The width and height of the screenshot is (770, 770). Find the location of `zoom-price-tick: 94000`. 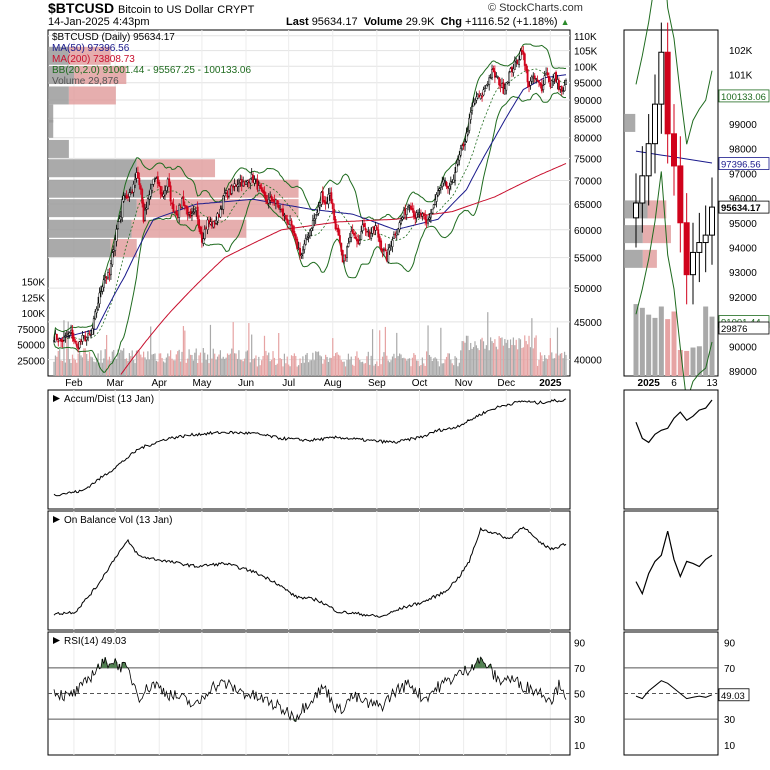

zoom-price-tick: 94000 is located at coordinates (743, 248).